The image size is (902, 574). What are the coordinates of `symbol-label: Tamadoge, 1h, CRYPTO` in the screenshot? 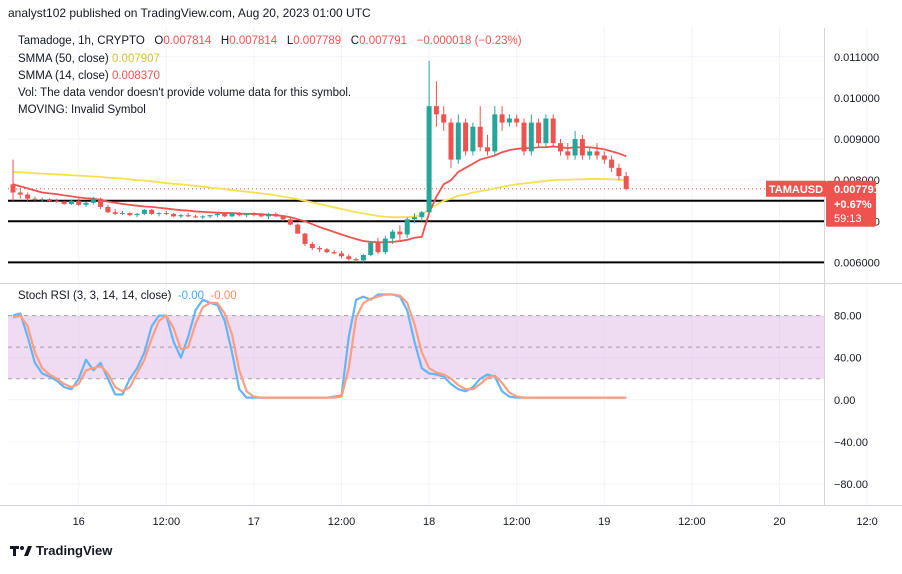 It's located at (81, 41).